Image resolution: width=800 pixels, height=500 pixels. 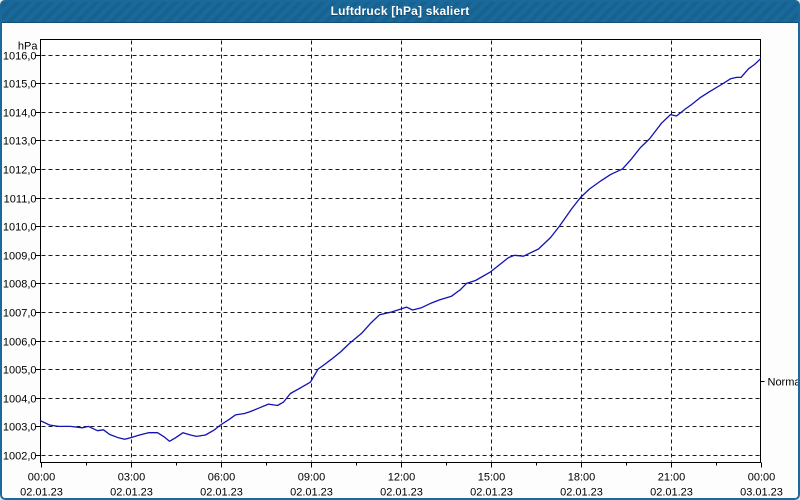 I want to click on title-bar: Luftdruck [hPa] skaliert, so click(x=400, y=11).